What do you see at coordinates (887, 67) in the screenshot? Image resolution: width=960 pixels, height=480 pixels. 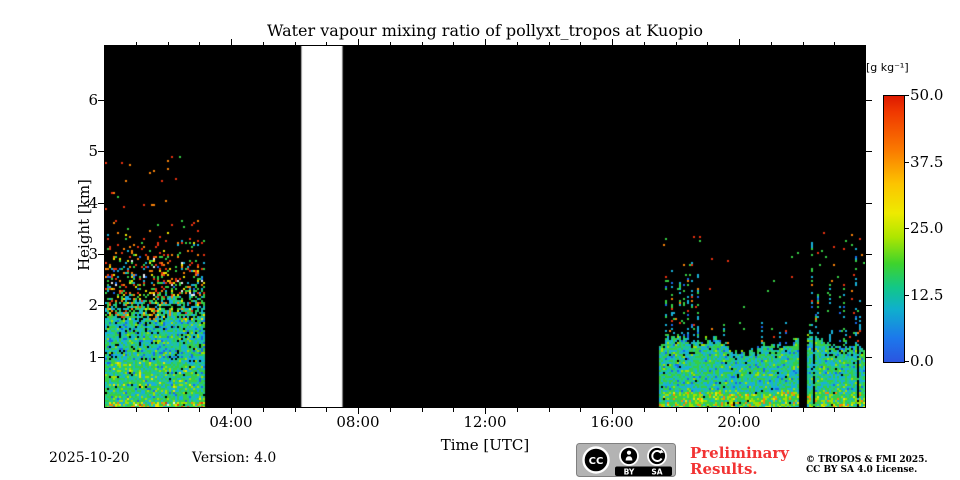 I see `colorbar-unit-label: [g kg⁻¹]` at bounding box center [887, 67].